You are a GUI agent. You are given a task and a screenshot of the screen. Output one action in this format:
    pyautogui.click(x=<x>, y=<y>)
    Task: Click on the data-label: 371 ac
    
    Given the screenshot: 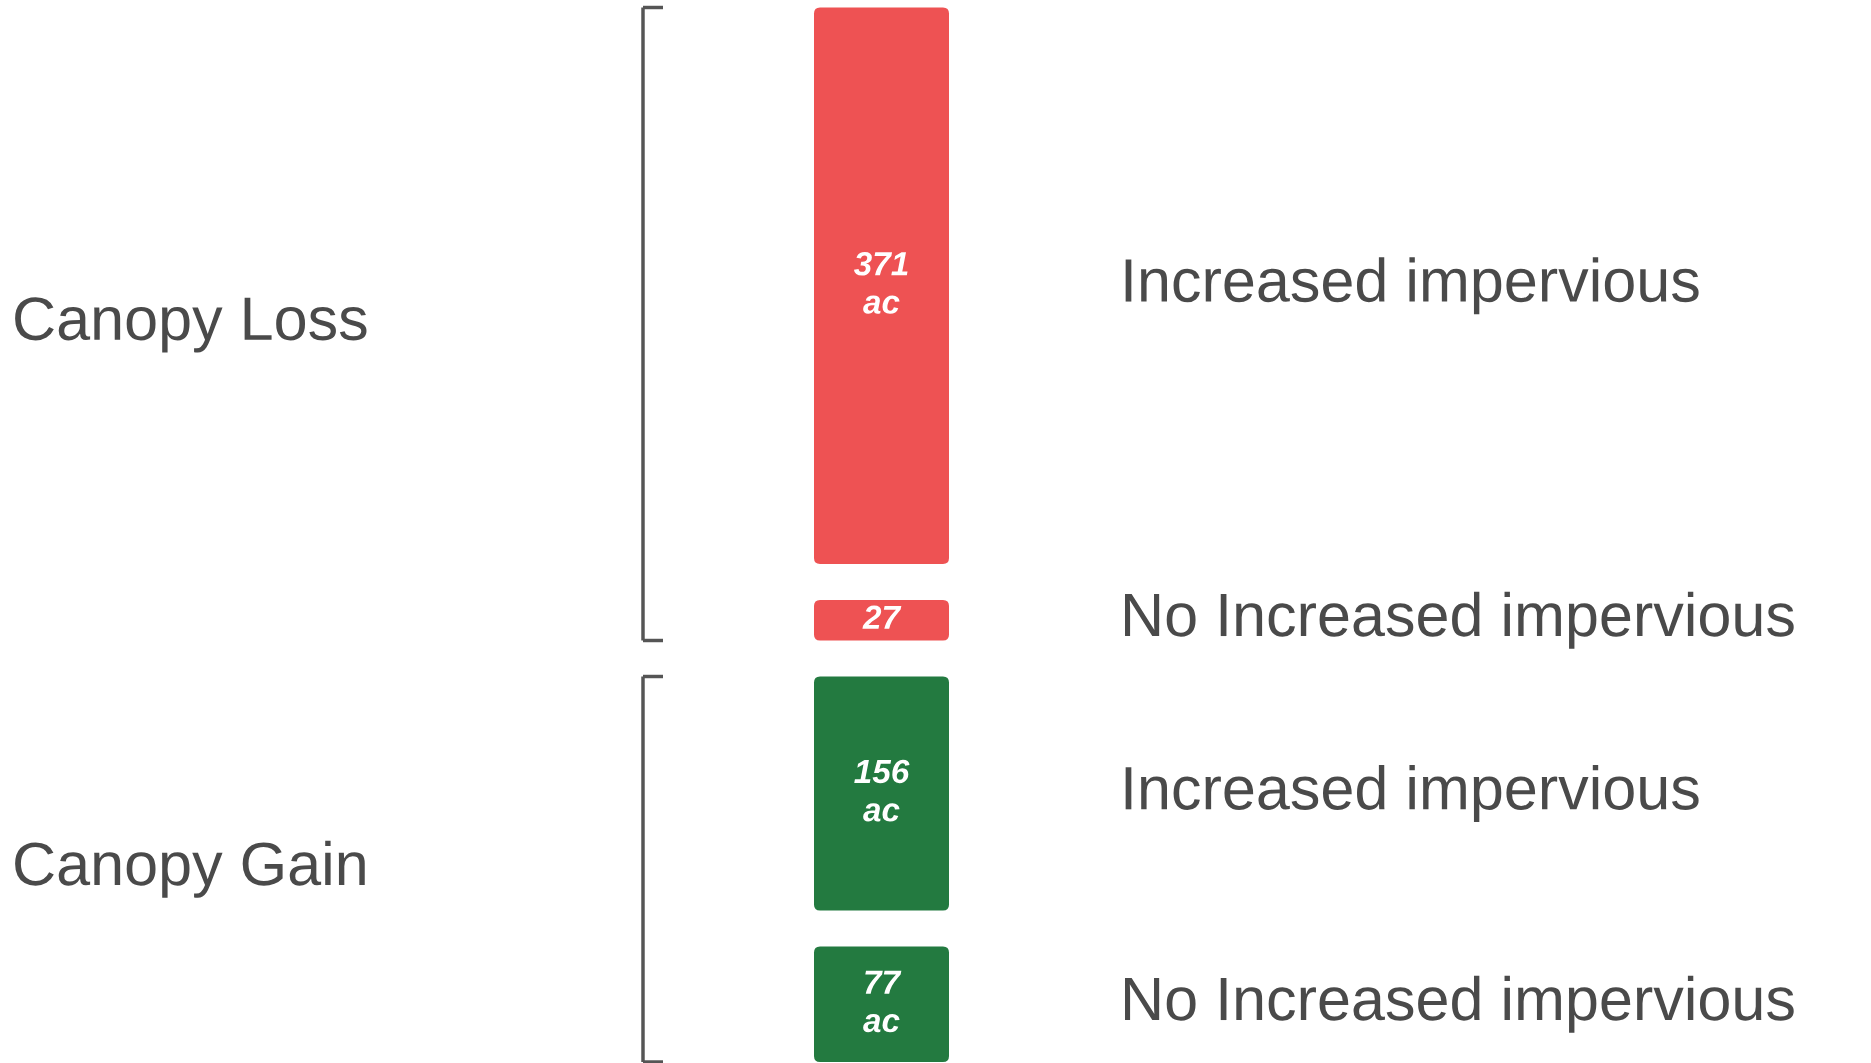 What is the action you would take?
    pyautogui.click(x=880, y=282)
    